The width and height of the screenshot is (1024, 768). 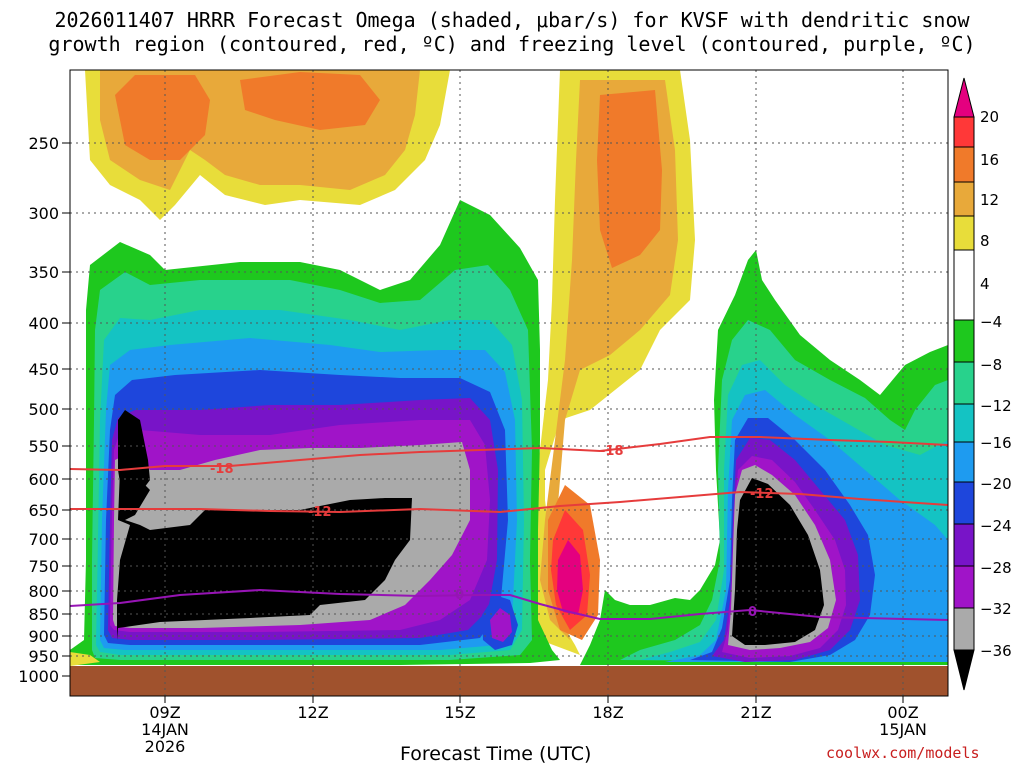 What do you see at coordinates (312, 712) in the screenshot?
I see `x-tick-12z: 12Z` at bounding box center [312, 712].